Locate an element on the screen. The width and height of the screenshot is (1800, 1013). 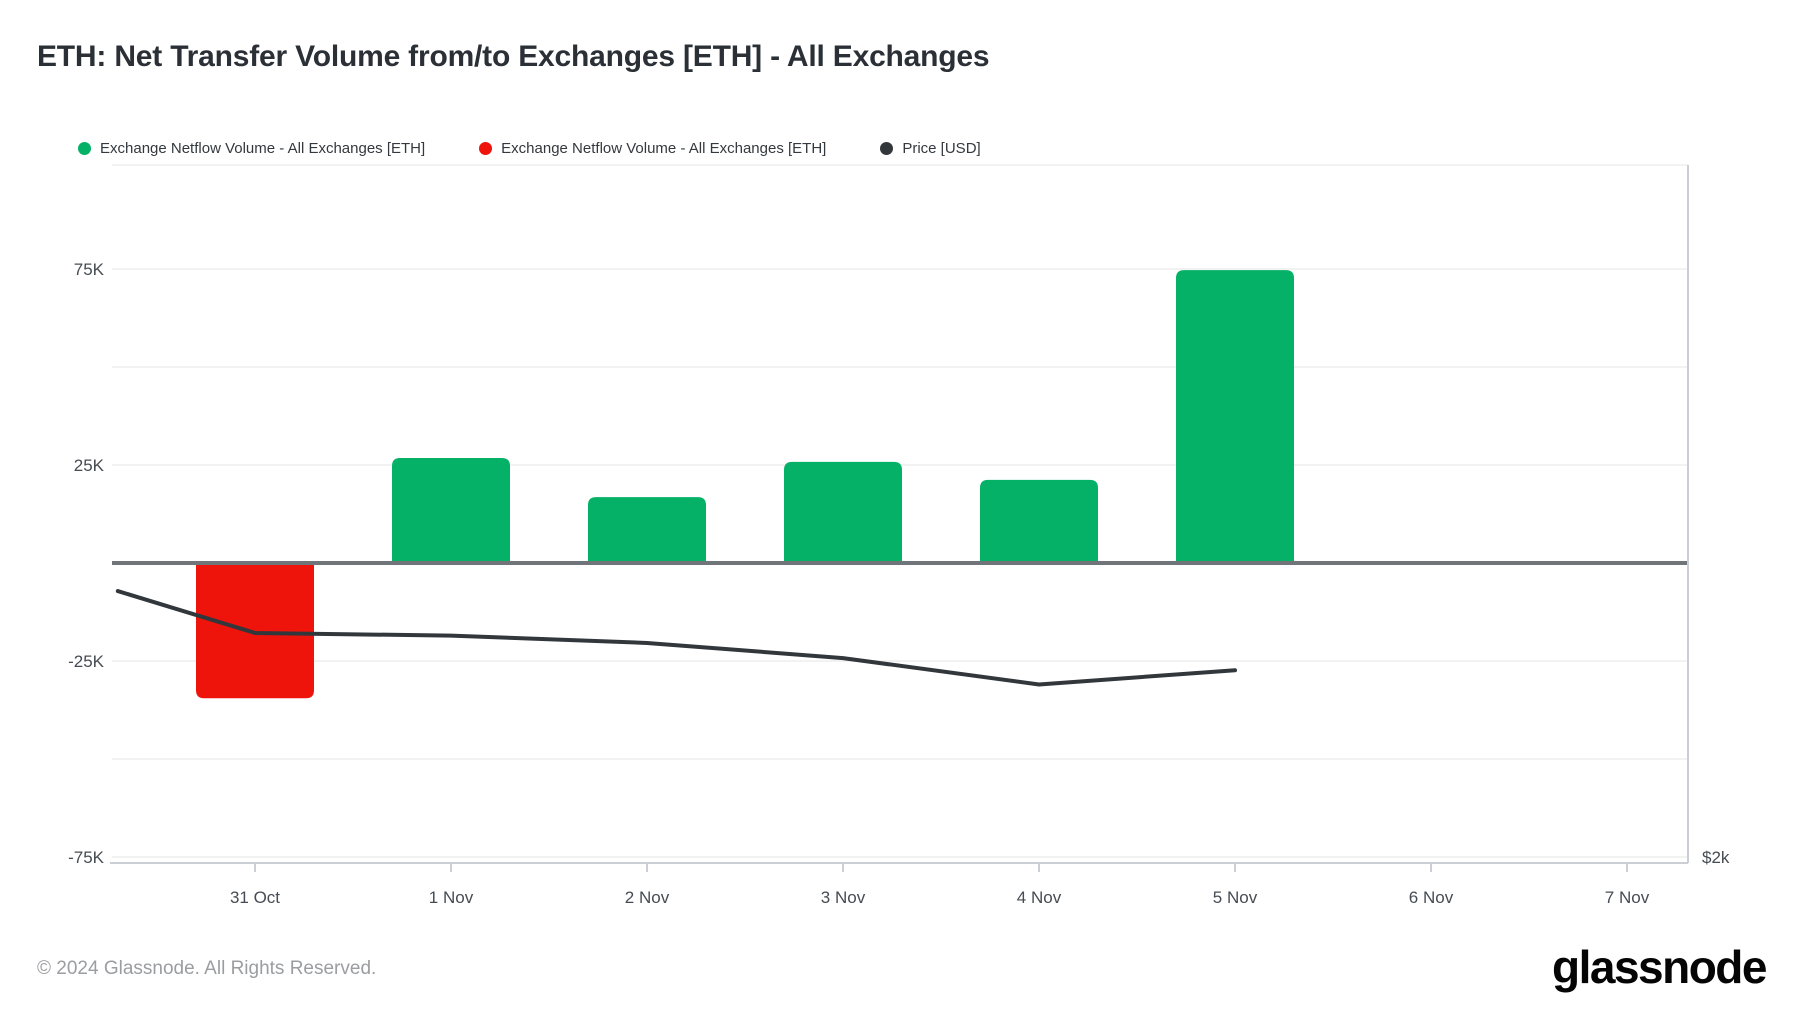
netflow-bar-3-nov is located at coordinates (843, 512).